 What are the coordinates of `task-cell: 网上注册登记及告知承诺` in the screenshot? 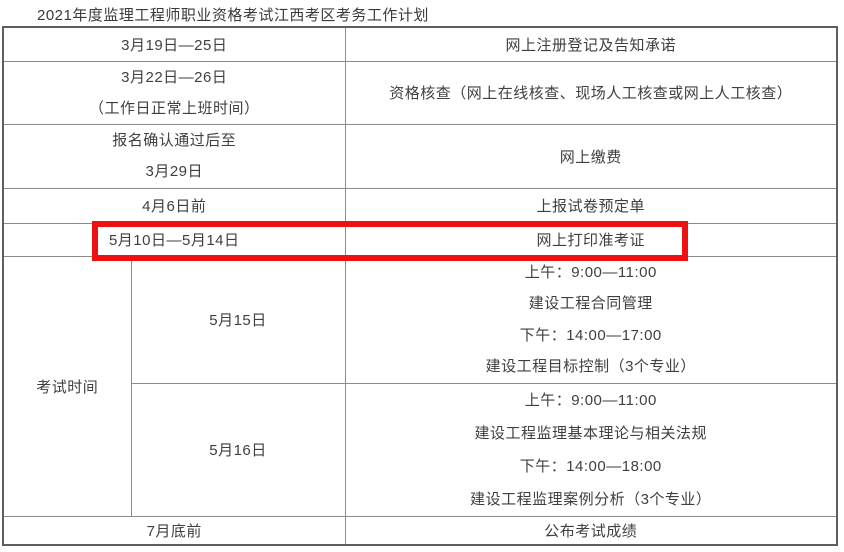 It's located at (591, 44).